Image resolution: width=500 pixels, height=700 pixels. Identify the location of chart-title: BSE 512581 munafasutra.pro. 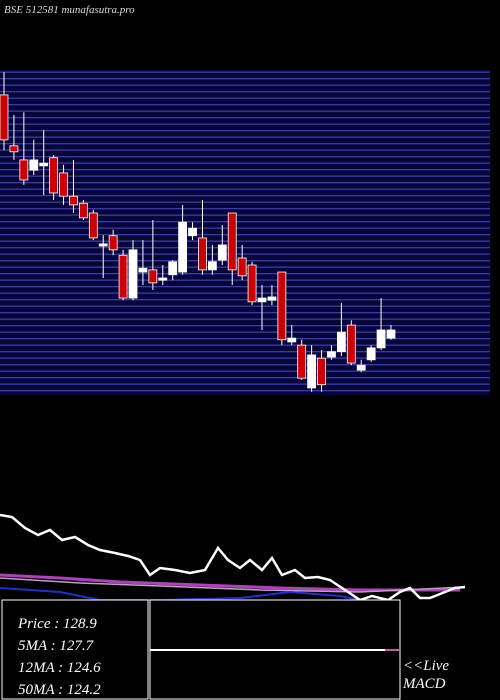
(69, 10).